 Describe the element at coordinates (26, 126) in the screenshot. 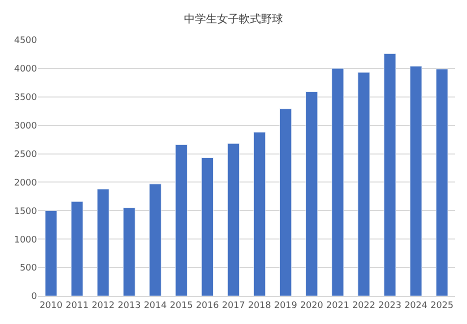

I see `y-tick-label: 3000` at that location.